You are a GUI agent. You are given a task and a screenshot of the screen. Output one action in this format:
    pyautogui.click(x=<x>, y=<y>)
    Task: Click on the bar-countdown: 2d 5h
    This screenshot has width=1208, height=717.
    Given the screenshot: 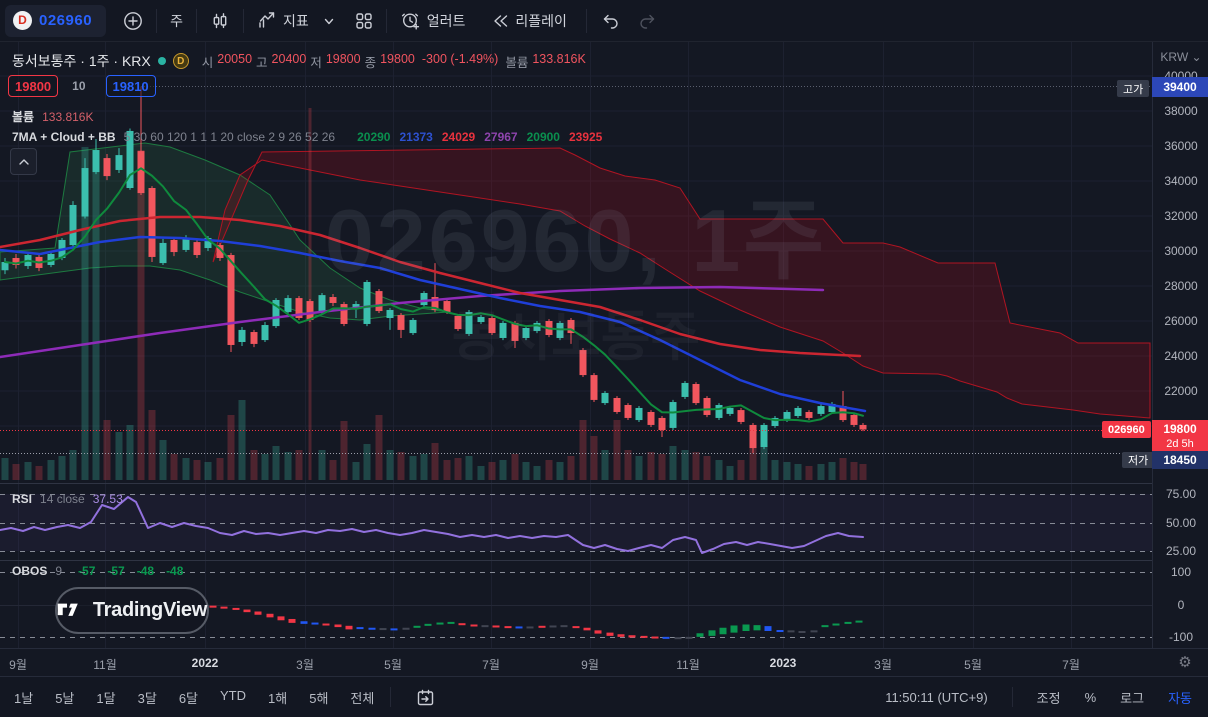 What is the action you would take?
    pyautogui.click(x=1180, y=444)
    